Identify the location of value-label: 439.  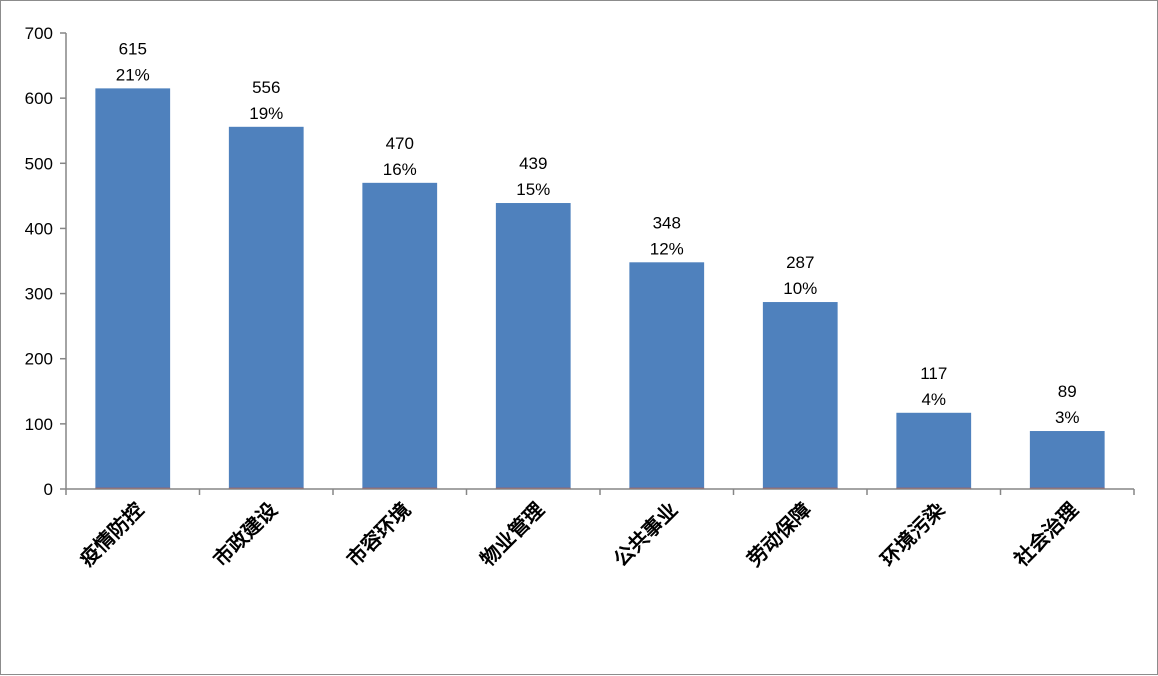
(533, 163).